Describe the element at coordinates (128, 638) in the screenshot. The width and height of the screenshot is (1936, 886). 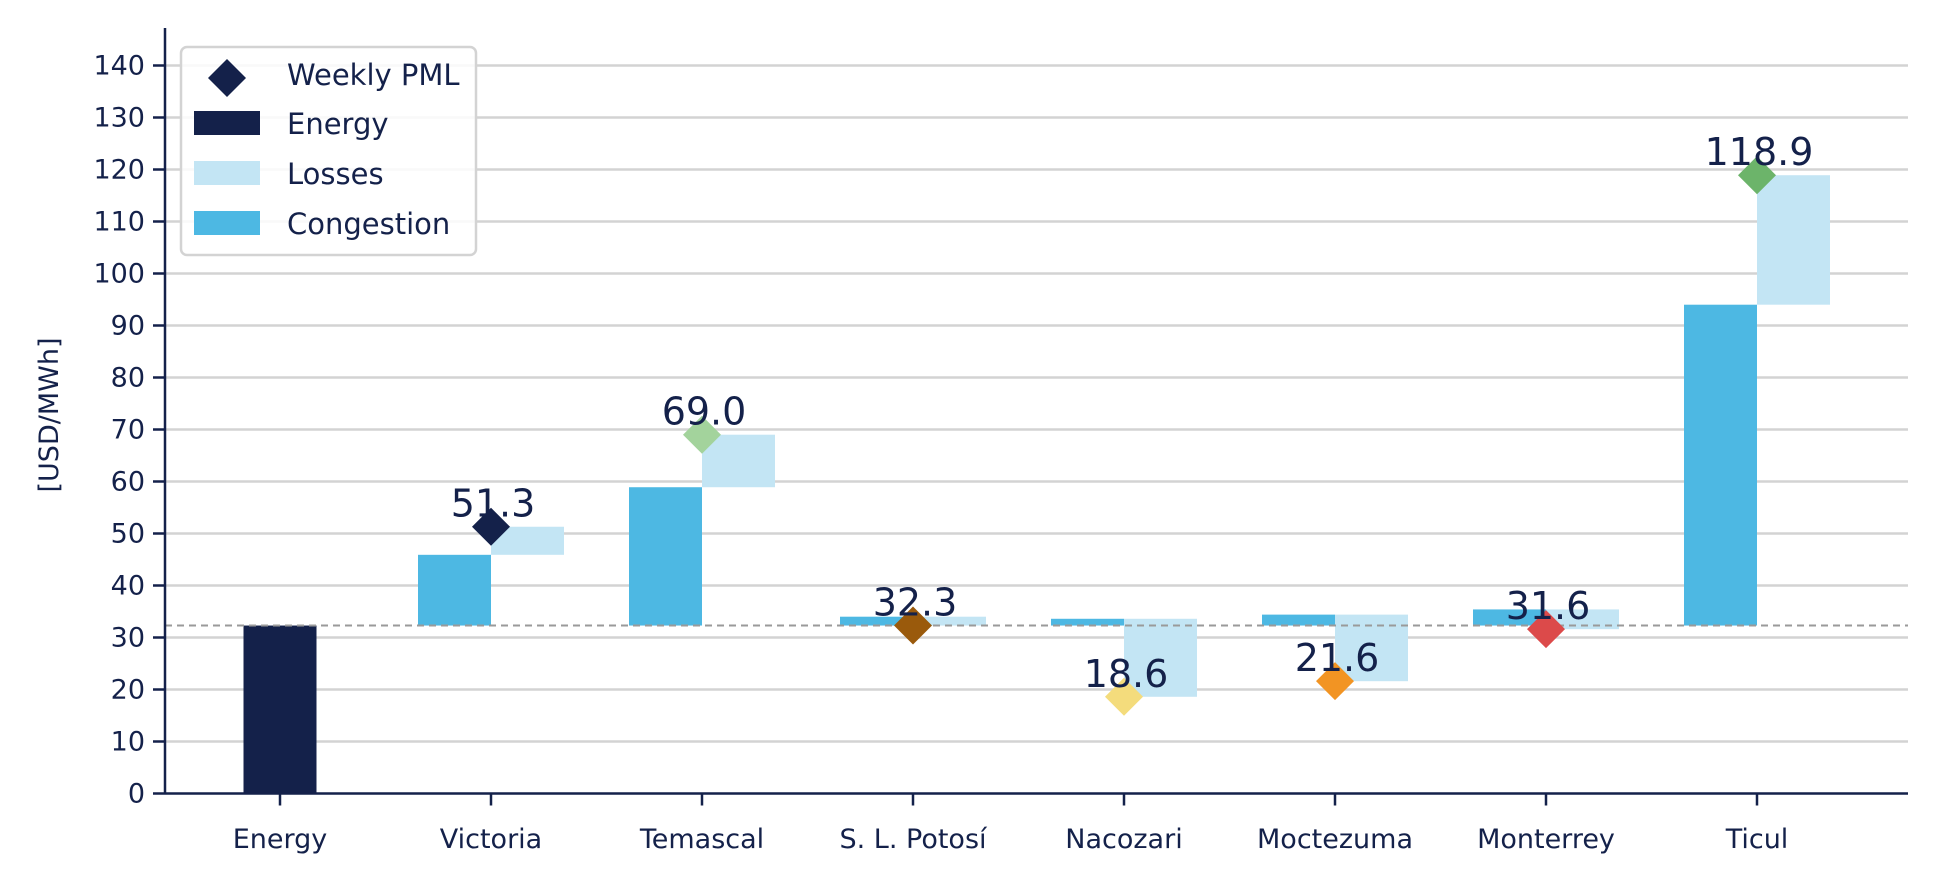
I see `y-tick-label: 30` at that location.